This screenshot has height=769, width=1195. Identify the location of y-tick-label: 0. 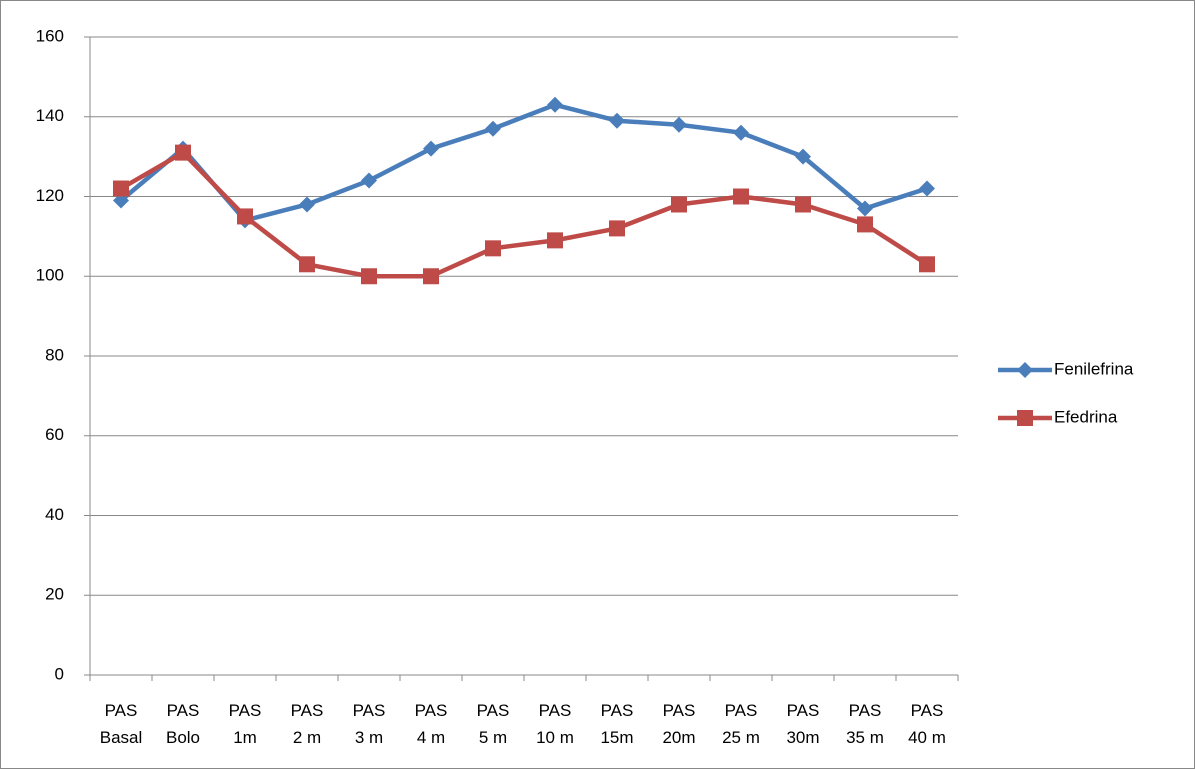
(59, 673).